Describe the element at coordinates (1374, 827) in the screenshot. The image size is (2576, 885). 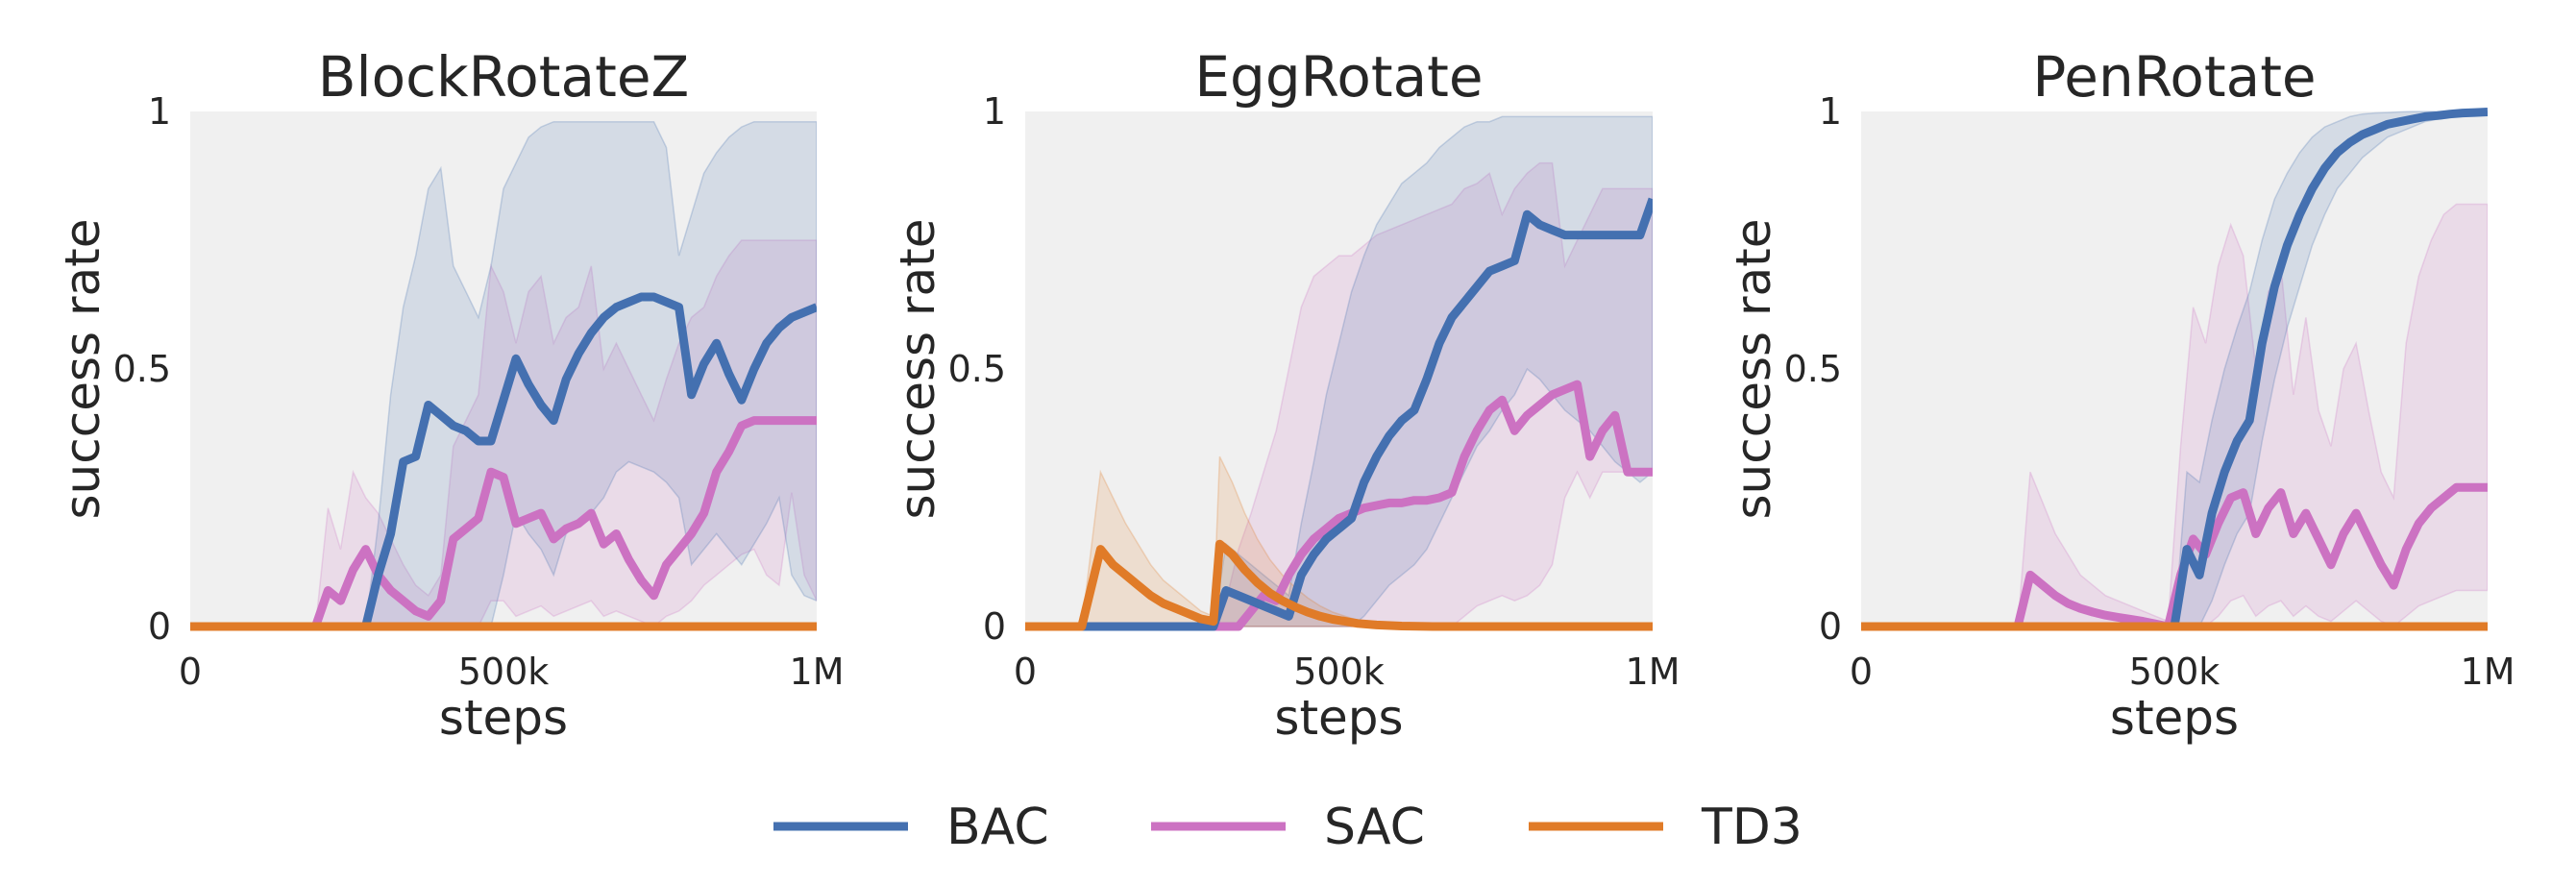
I see `legend-label-sac: SAC` at that location.